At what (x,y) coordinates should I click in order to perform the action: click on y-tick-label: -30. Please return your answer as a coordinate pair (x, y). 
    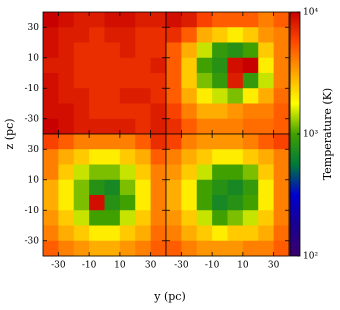
    Looking at the image, I should click on (32, 119).